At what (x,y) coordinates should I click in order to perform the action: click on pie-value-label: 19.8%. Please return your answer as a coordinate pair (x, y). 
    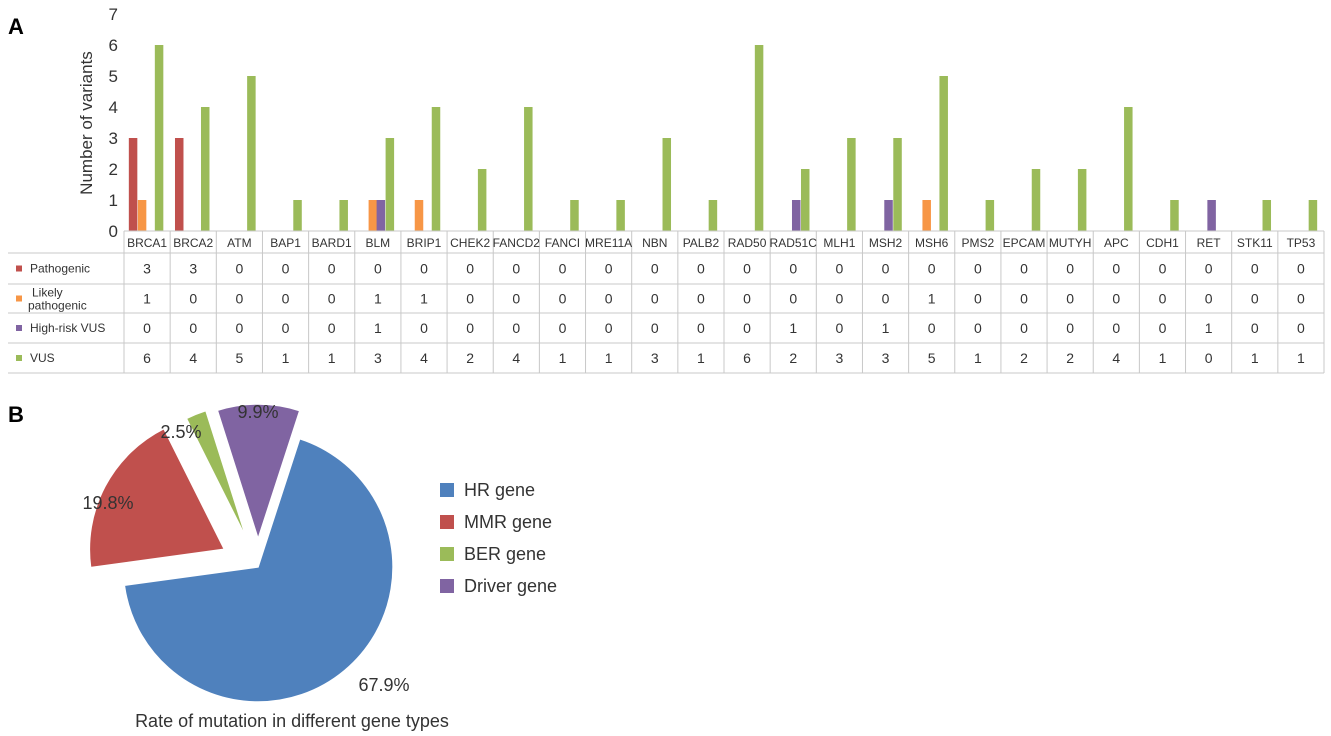
    Looking at the image, I should click on (107, 503).